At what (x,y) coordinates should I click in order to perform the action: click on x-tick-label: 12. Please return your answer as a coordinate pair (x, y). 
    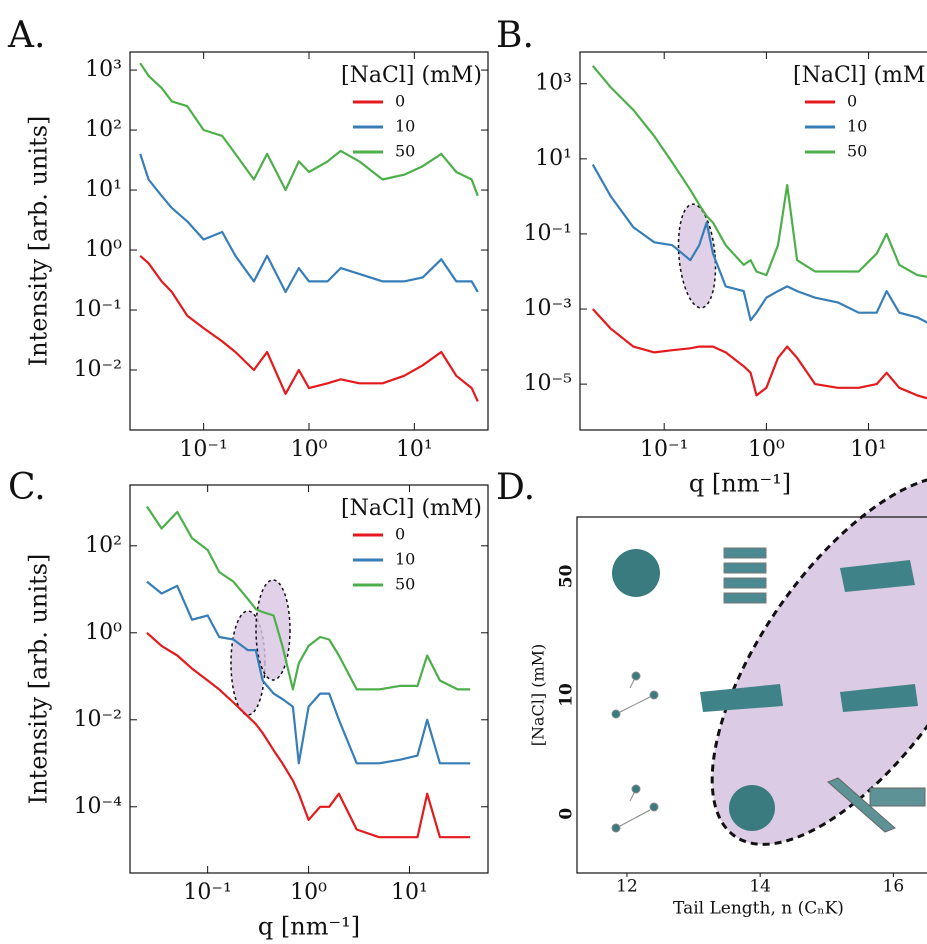
    Looking at the image, I should click on (627, 887).